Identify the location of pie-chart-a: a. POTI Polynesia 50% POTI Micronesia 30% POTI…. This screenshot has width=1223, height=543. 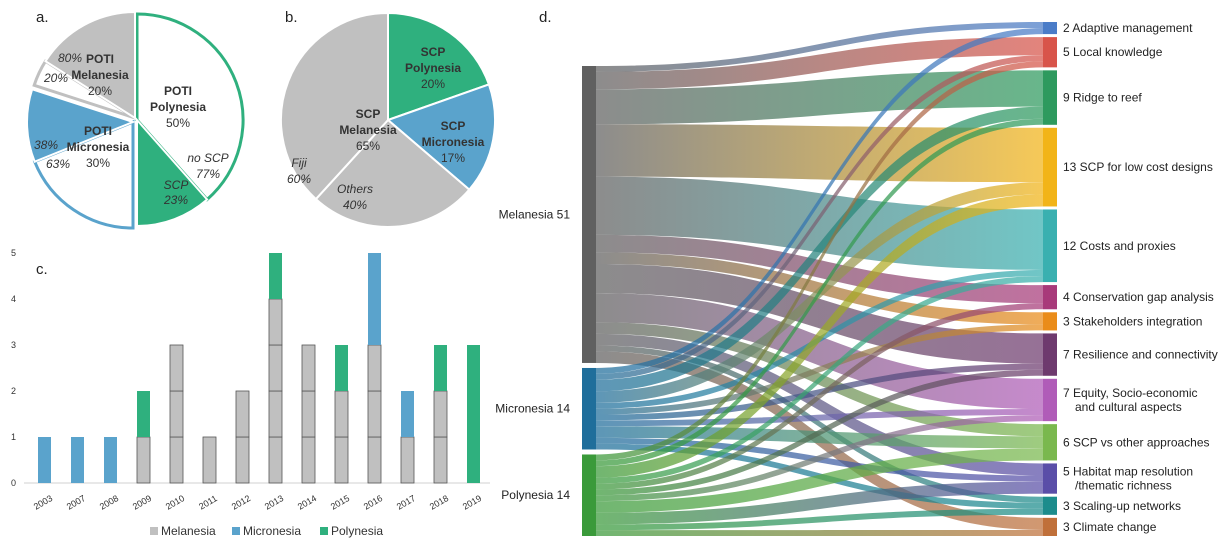
(135, 119).